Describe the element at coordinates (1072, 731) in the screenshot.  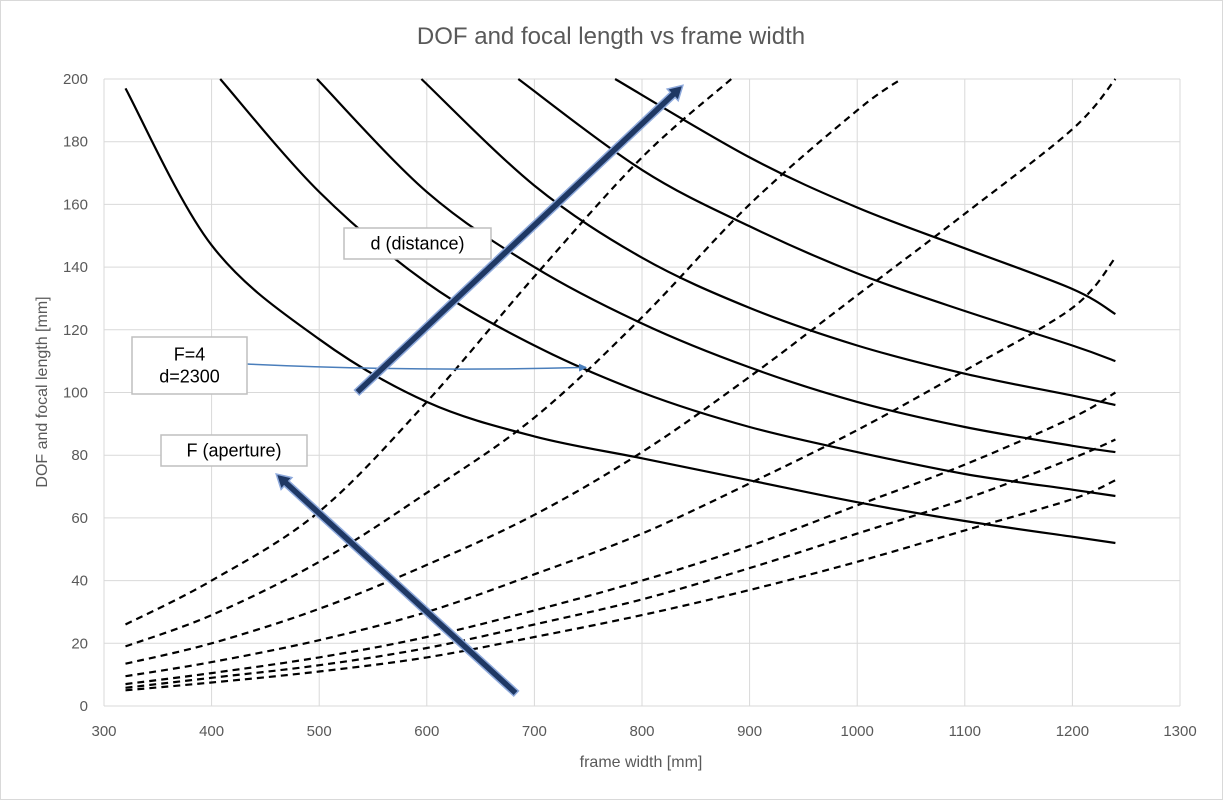
I see `x-tick-label: 1200` at that location.